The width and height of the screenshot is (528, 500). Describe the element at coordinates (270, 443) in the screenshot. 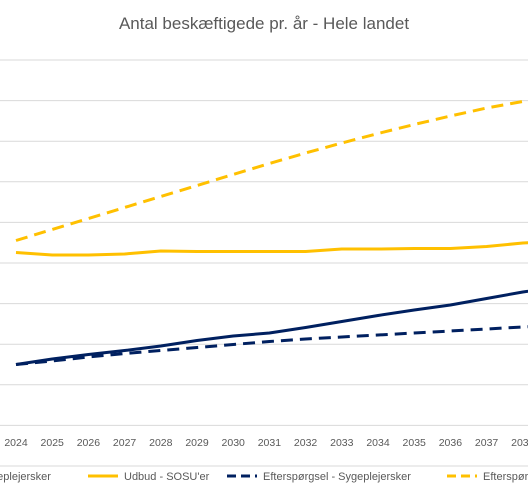

I see `x-tick-label: 2031` at that location.